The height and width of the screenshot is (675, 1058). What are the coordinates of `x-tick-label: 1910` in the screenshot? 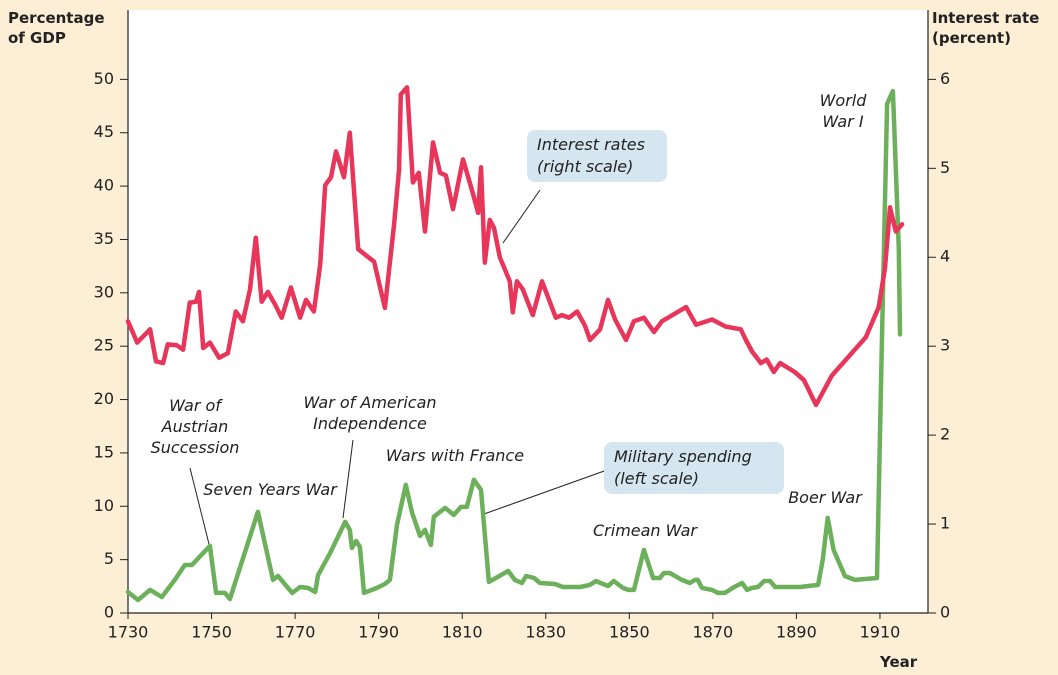 It's located at (880, 632).